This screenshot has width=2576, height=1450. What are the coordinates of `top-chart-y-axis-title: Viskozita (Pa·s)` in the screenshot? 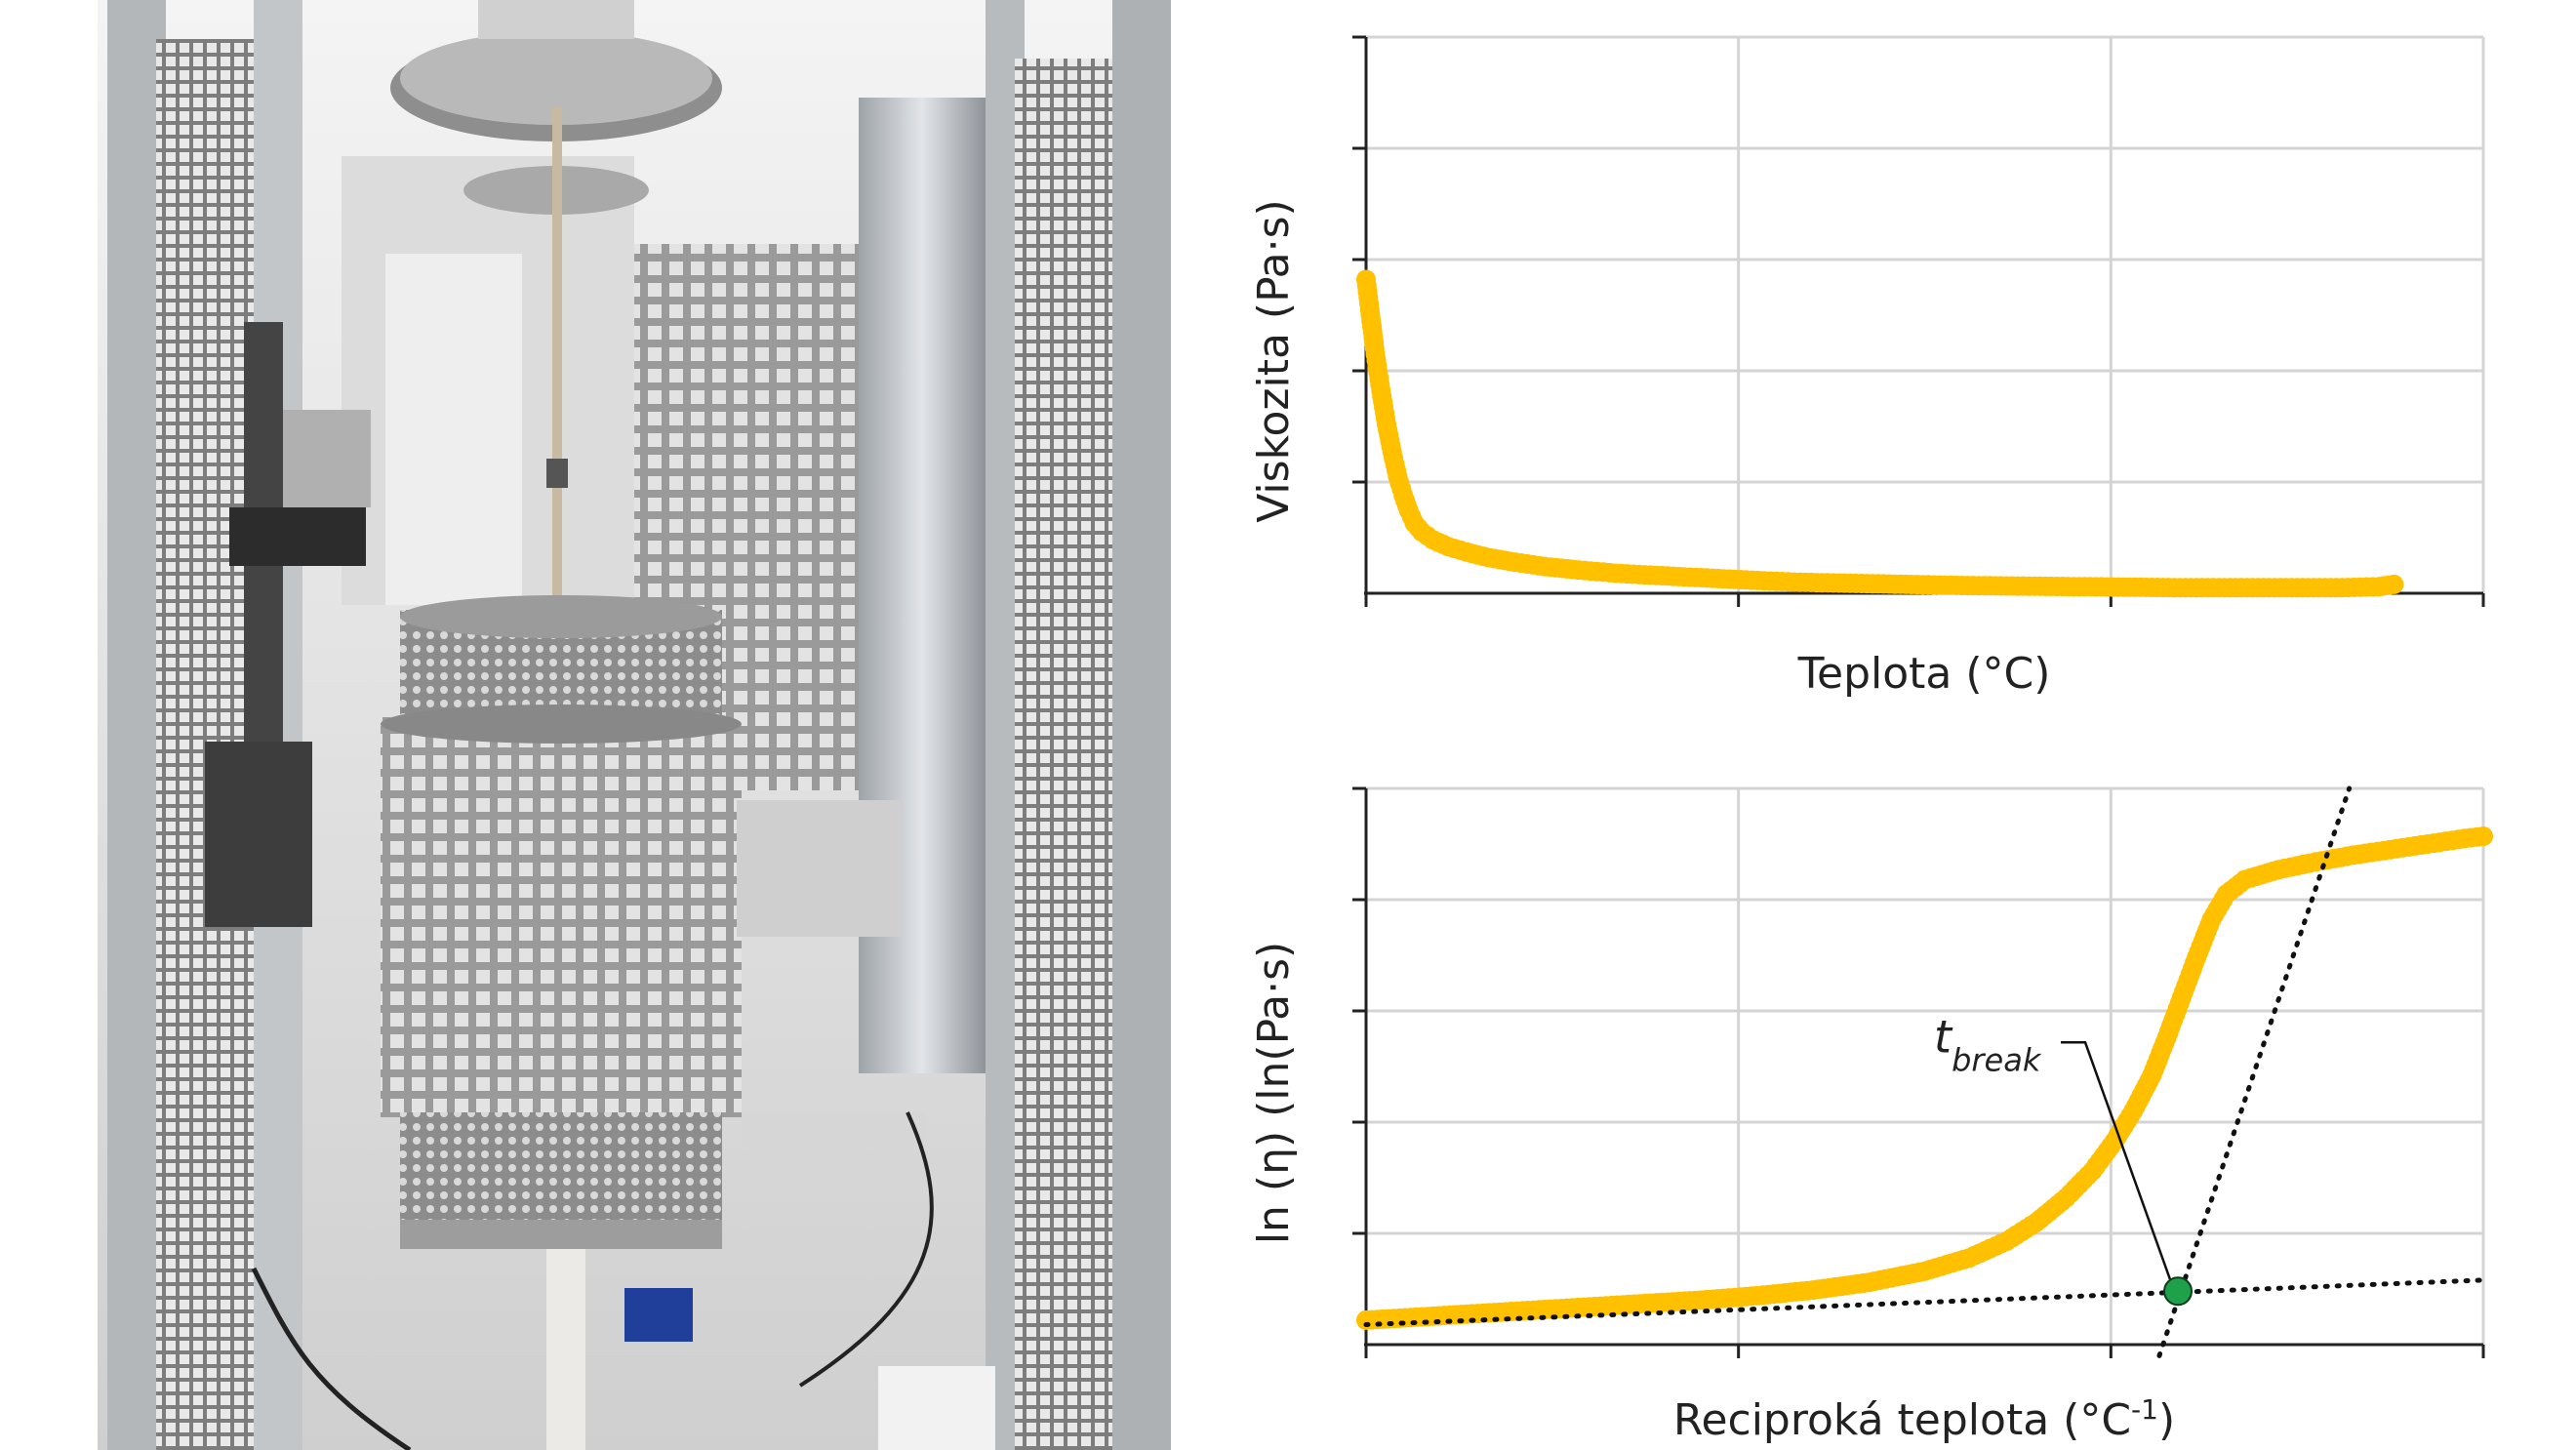 It's located at (1274, 360).